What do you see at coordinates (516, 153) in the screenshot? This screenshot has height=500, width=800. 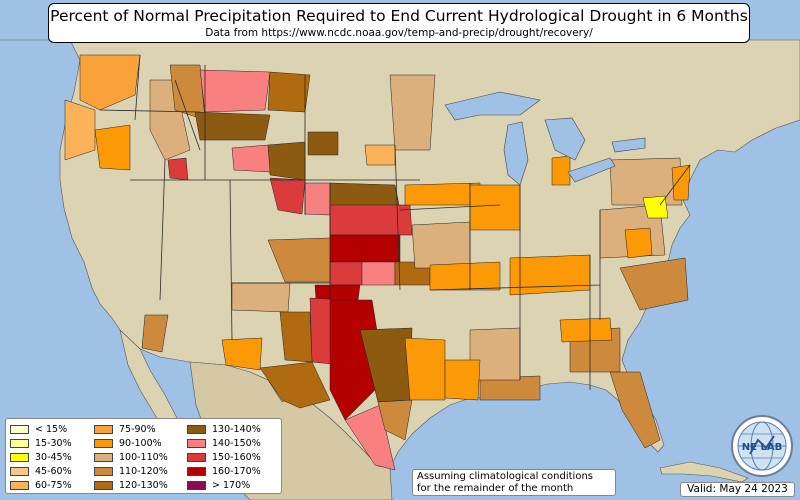 I see `lake-michigan` at bounding box center [516, 153].